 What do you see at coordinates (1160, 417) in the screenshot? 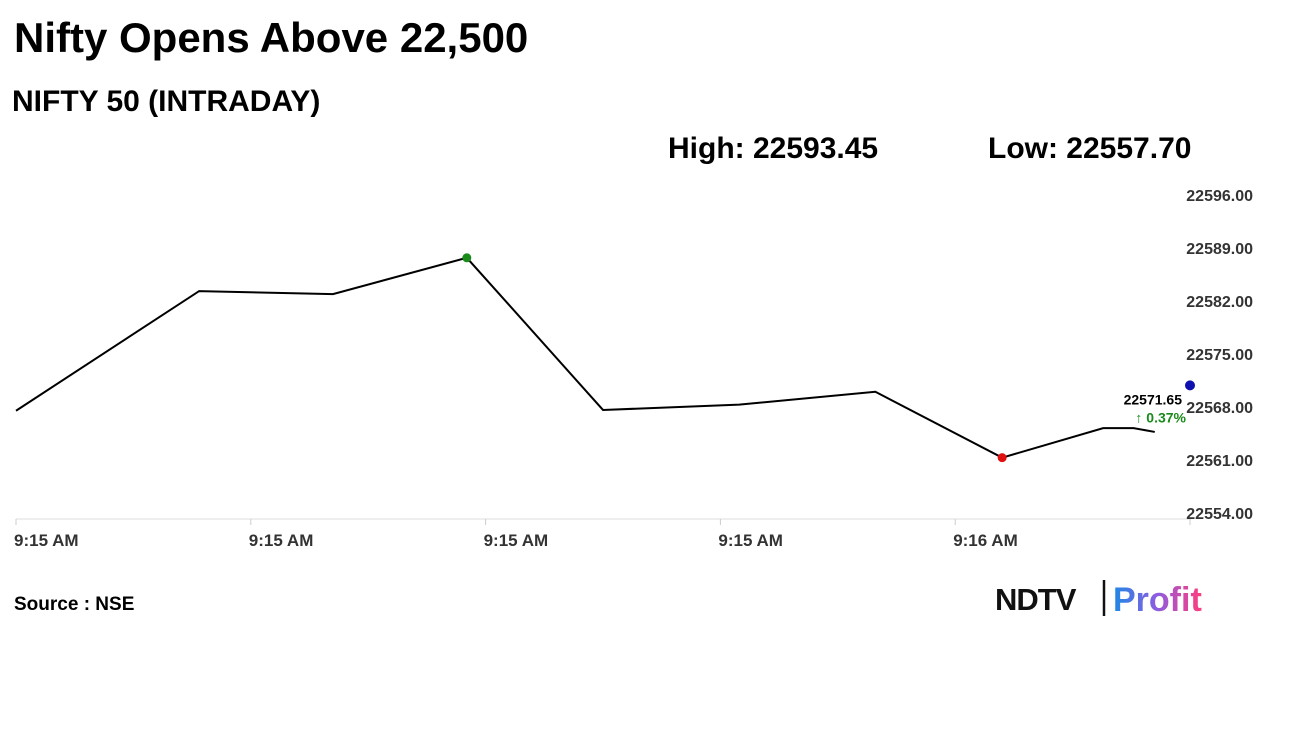
I see `change-label: ↑ 0.37%` at bounding box center [1160, 417].